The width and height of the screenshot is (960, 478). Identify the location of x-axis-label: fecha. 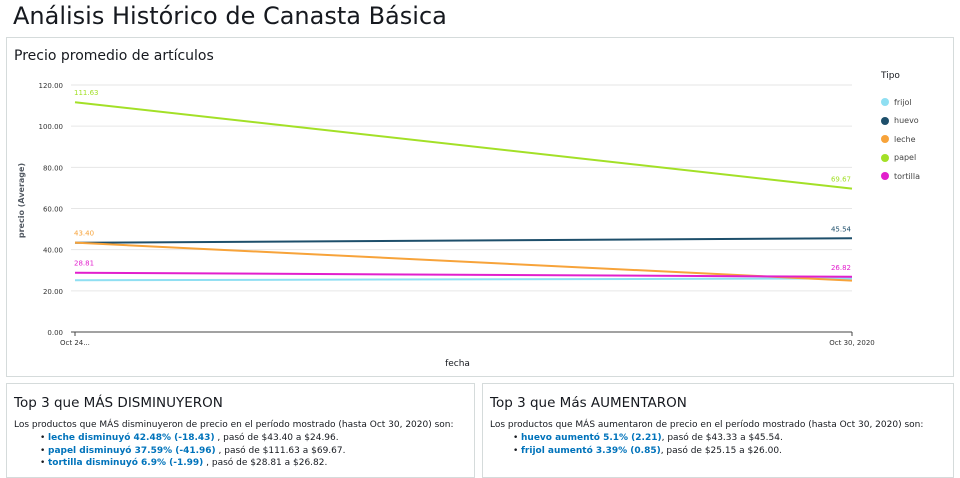
(457, 364).